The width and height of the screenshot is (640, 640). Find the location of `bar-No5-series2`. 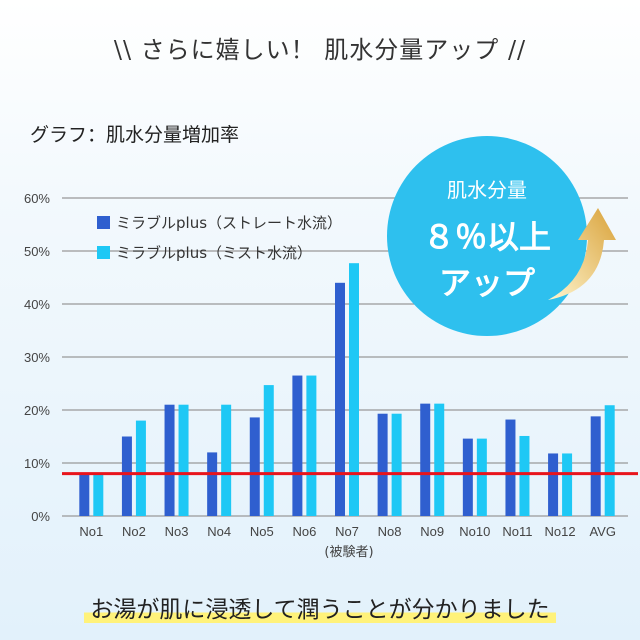

bar-No5-series2 is located at coordinates (268, 450).